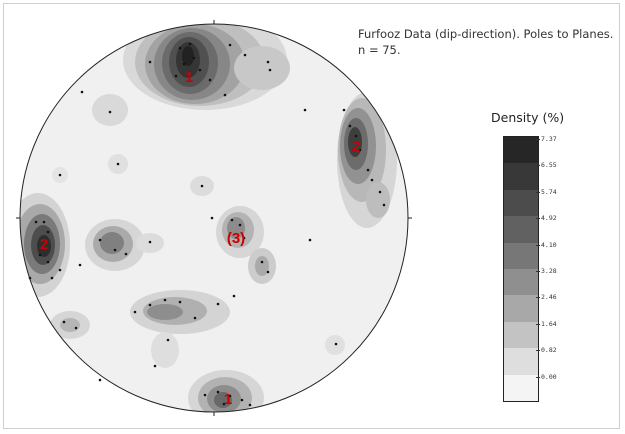 This screenshot has height=434, width=625. Describe the element at coordinates (549, 323) in the screenshot. I see `colorbar-tick-label: 1.64` at that location.